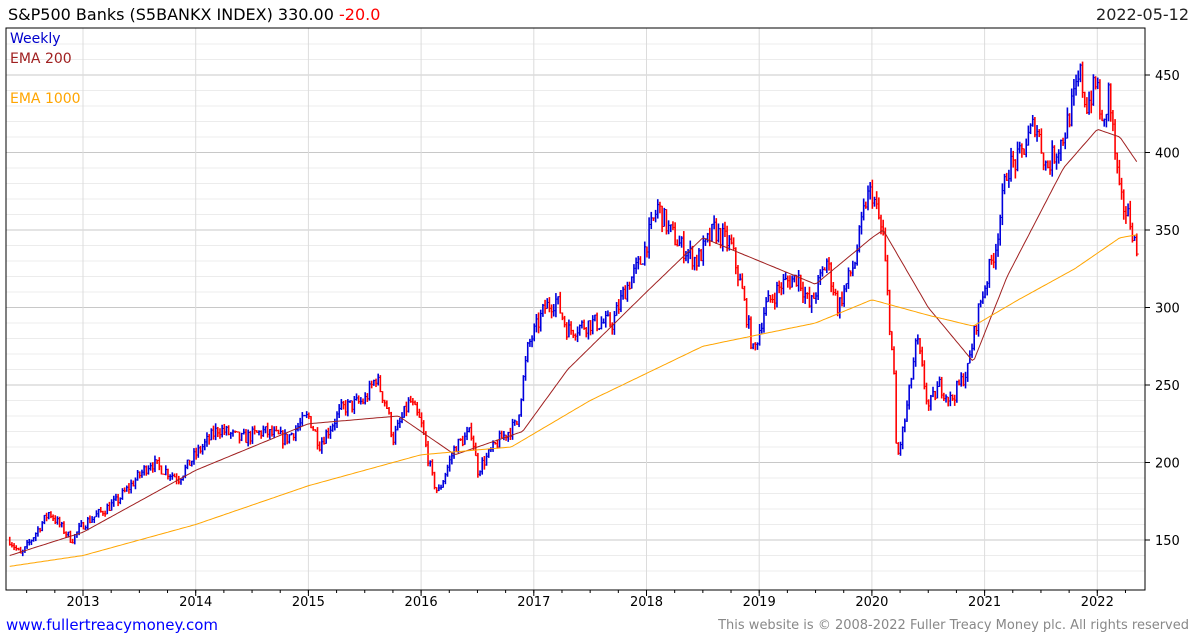  I want to click on y-tick-label: 150, so click(1167, 541).